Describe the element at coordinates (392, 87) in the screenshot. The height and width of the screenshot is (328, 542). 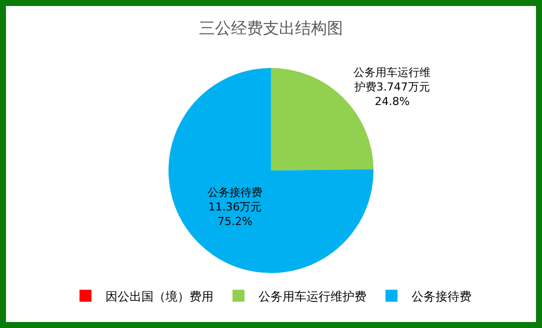
I see `data-label: 公务用车运行维护费3.747万元 24.8%` at that location.